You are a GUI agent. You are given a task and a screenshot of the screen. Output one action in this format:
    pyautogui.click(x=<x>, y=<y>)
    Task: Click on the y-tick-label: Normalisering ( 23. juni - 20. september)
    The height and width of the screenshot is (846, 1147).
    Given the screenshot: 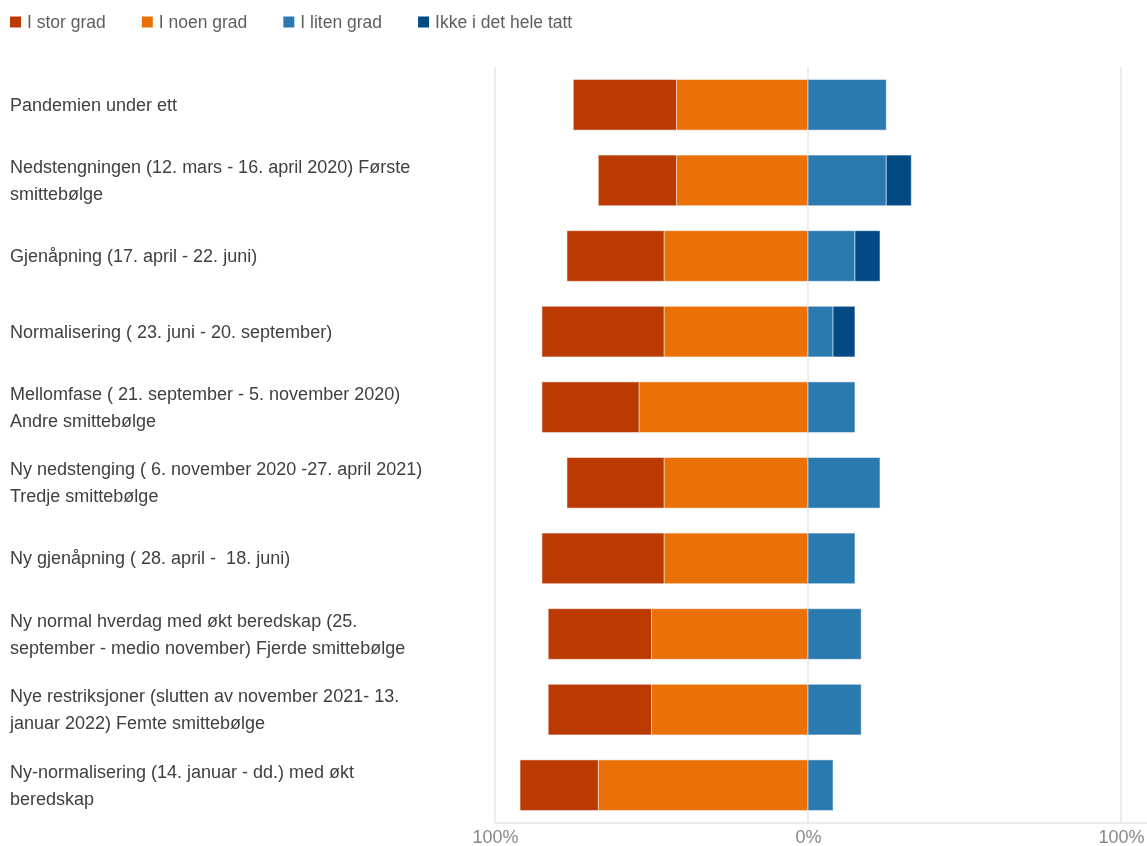 What is the action you would take?
    pyautogui.click(x=171, y=331)
    